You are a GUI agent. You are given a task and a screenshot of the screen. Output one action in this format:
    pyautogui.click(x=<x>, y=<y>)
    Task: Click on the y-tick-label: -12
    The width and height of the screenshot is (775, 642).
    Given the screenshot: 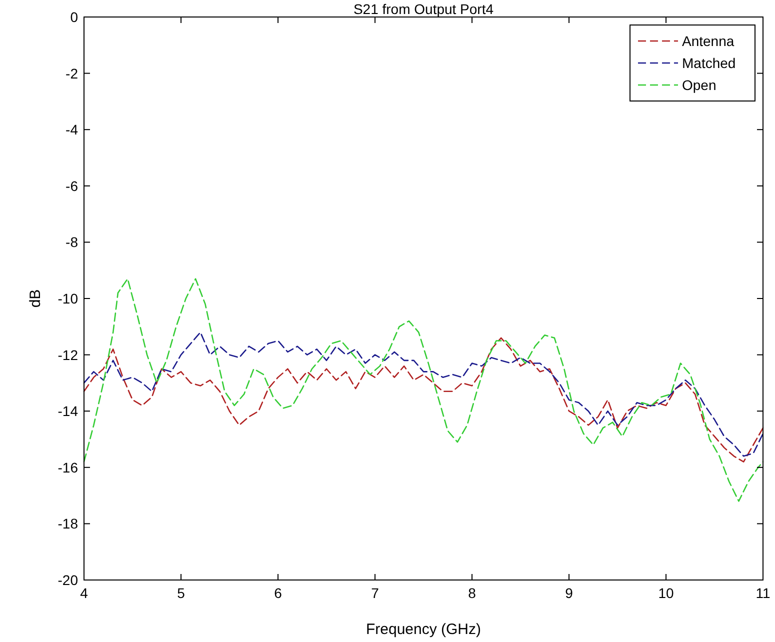 What is the action you would take?
    pyautogui.click(x=68, y=354)
    